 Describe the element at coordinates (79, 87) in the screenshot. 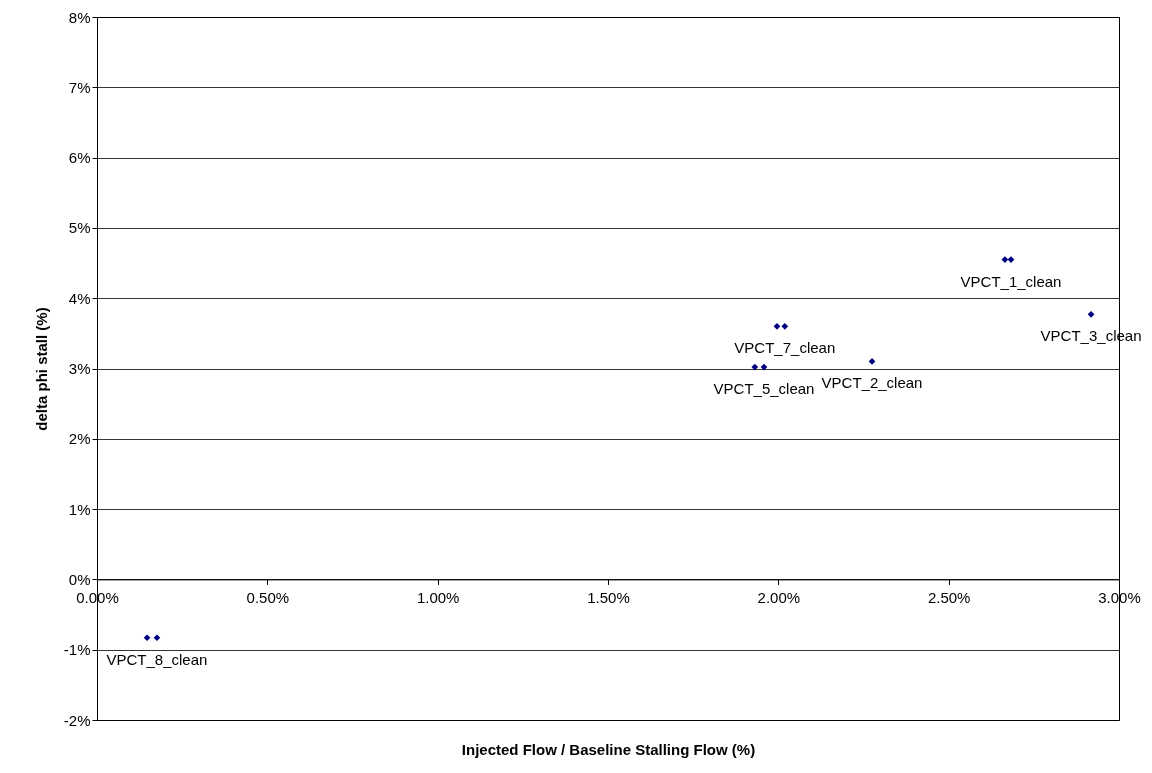

I see `y-tick-label: 7%` at that location.